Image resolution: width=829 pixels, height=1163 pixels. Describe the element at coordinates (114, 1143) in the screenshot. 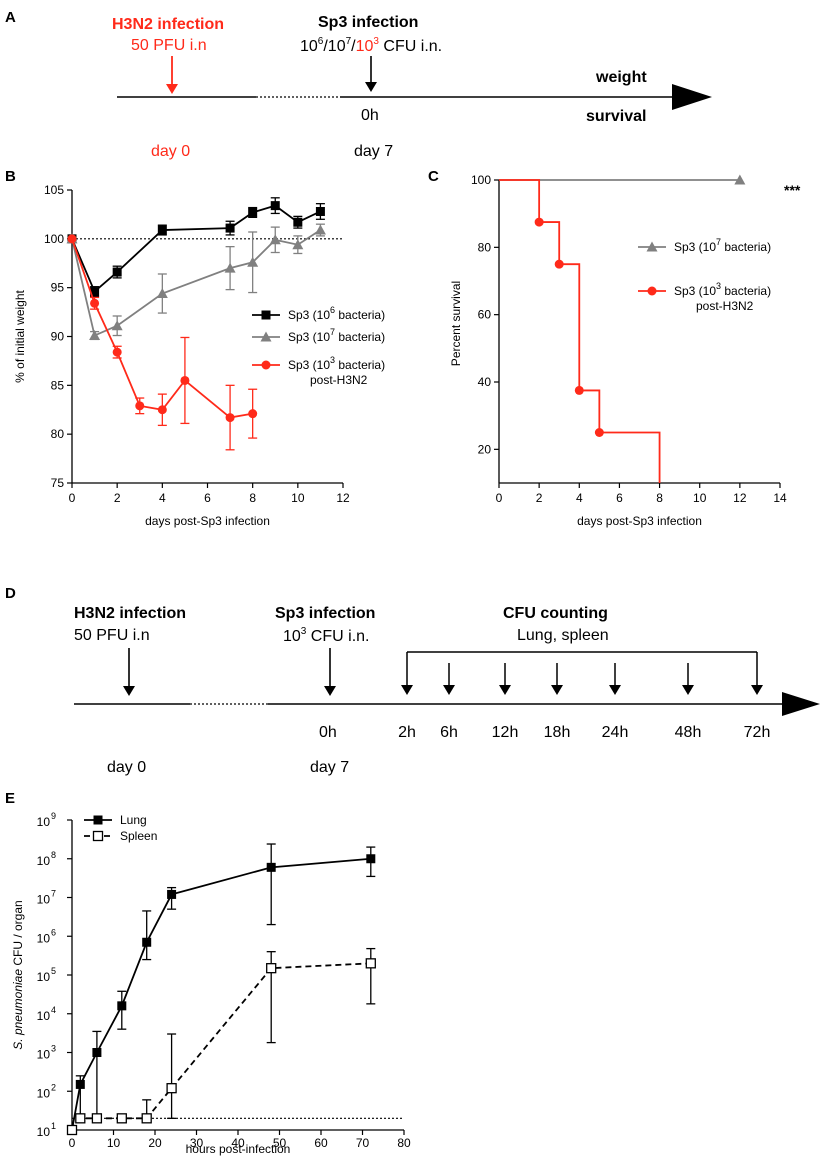

I see `cfu-x-tick-1: 10` at that location.